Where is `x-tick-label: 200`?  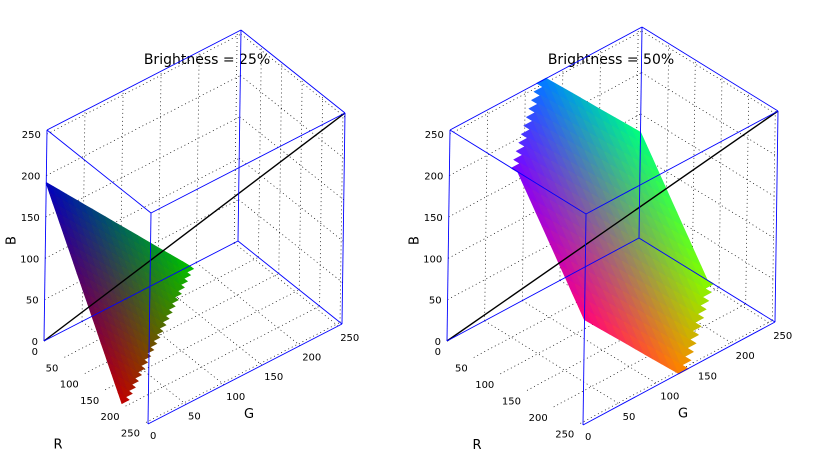
x-tick-label: 200 is located at coordinates (110, 417).